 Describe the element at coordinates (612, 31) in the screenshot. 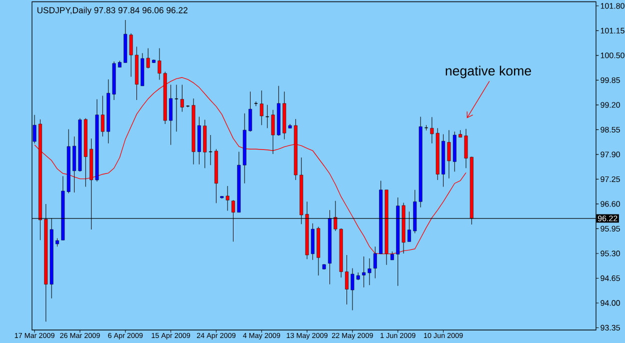

I see `y-tick-label: 101.15` at that location.